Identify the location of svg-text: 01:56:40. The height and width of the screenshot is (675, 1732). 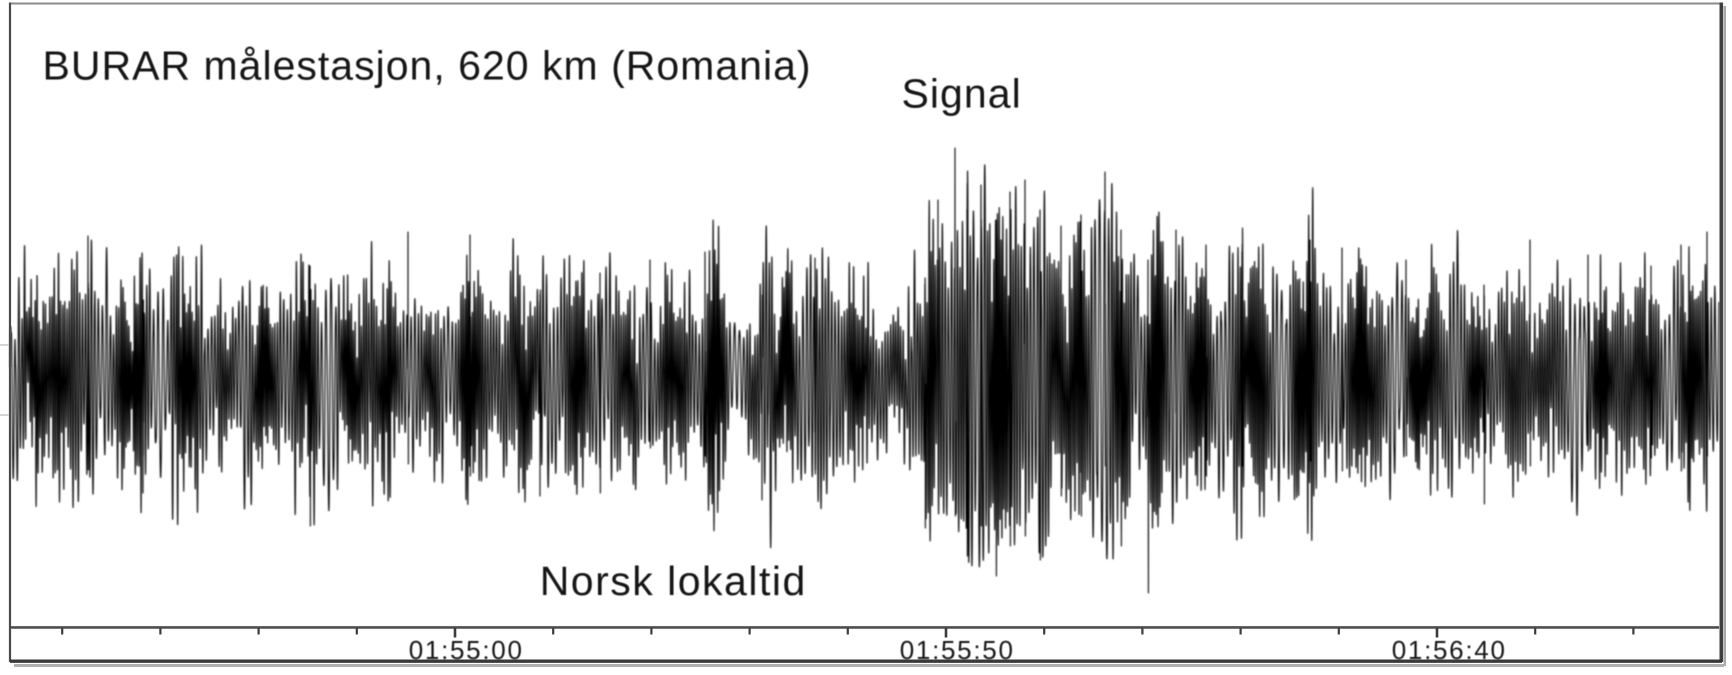
(1449, 650).